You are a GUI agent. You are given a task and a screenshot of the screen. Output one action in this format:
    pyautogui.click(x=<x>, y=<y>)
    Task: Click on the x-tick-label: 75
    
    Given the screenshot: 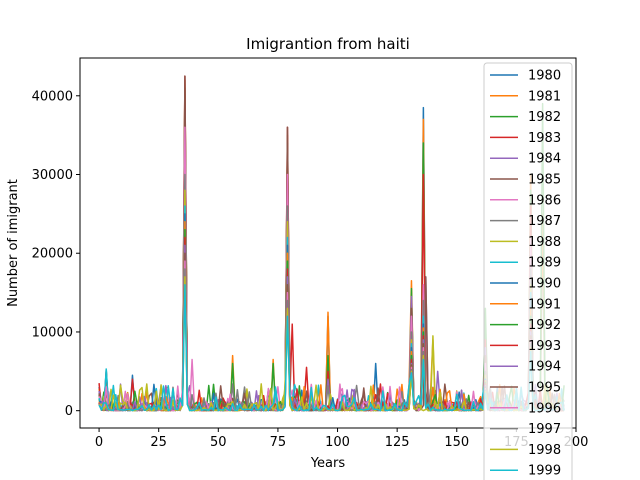 What is the action you would take?
    pyautogui.click(x=278, y=442)
    